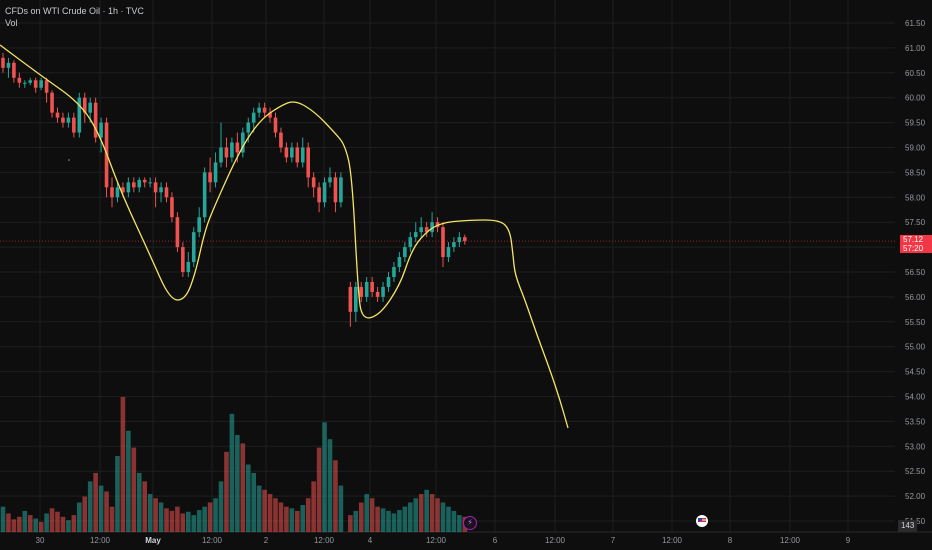  I want to click on price-tick-label: 58.00, so click(915, 197).